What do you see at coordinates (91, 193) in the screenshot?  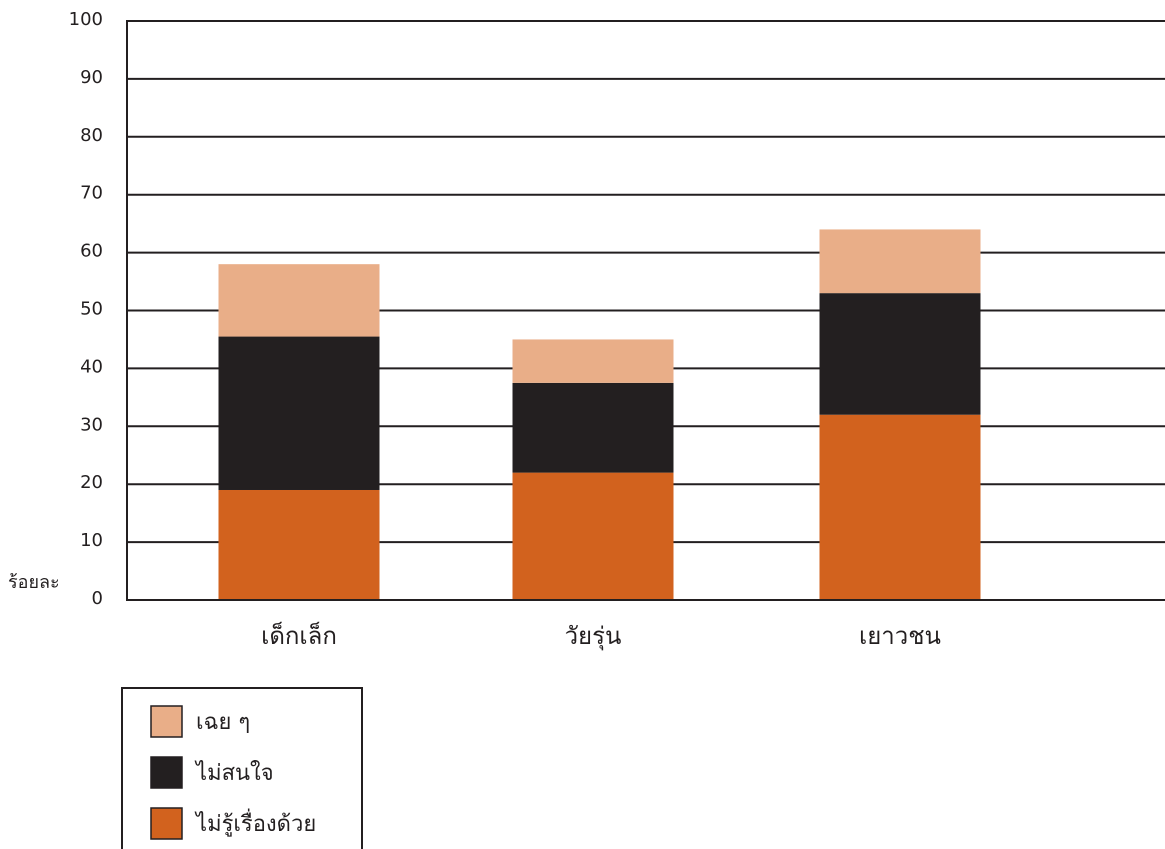 I see `y-tick-label-70: 70` at bounding box center [91, 193].